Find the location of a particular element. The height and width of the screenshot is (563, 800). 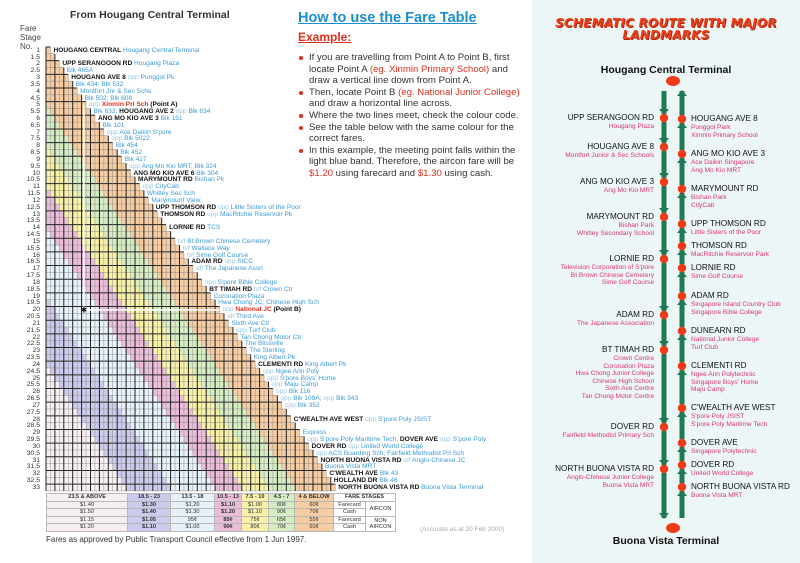

road-name: DOVER RD is located at coordinates (329, 446).